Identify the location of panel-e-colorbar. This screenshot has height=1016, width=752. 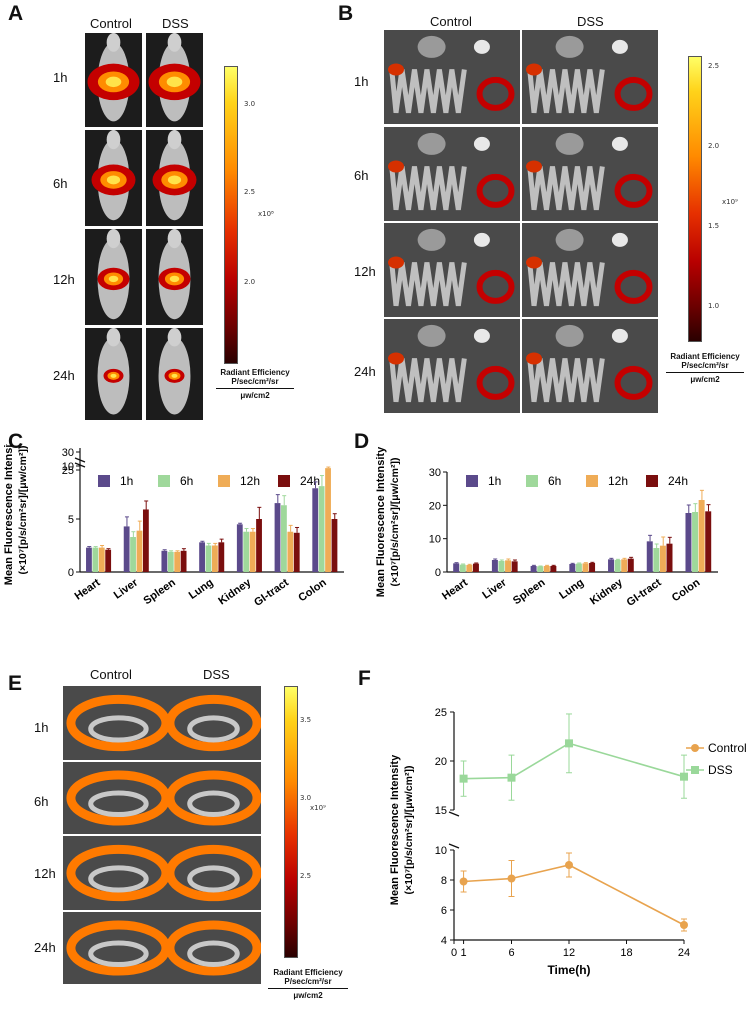
(291, 822).